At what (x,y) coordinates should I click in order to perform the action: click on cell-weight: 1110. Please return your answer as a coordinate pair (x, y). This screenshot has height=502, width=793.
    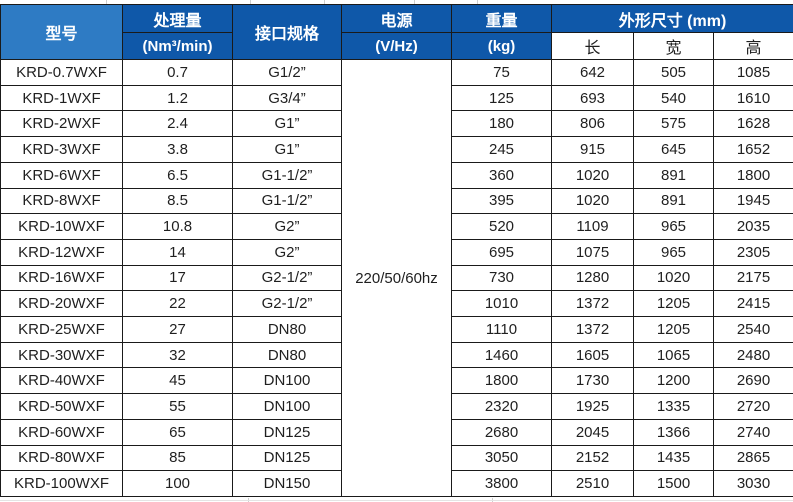
    Looking at the image, I should click on (501, 329).